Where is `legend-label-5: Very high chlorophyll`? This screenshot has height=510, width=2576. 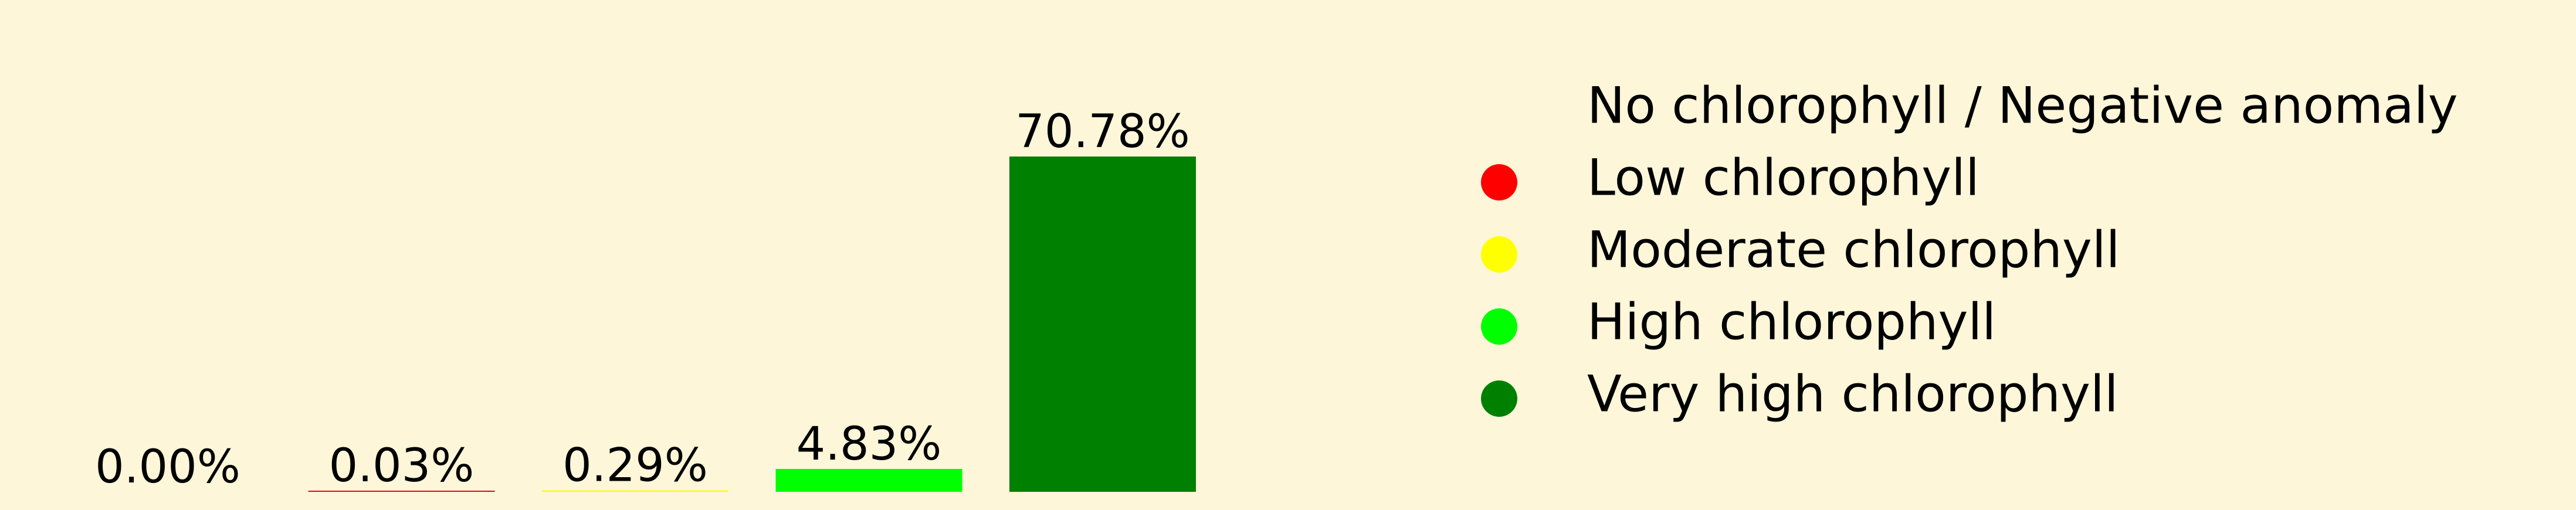
legend-label-5: Very high chlorophyll is located at coordinates (1853, 394).